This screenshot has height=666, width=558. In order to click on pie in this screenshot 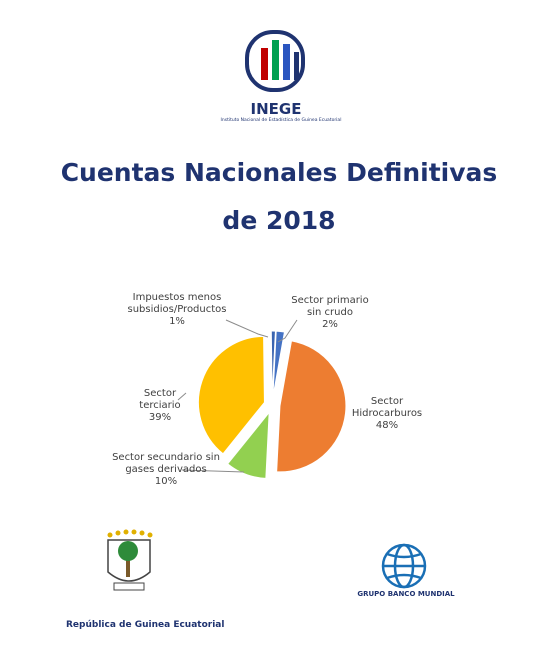, I will do `click(272, 404)`.